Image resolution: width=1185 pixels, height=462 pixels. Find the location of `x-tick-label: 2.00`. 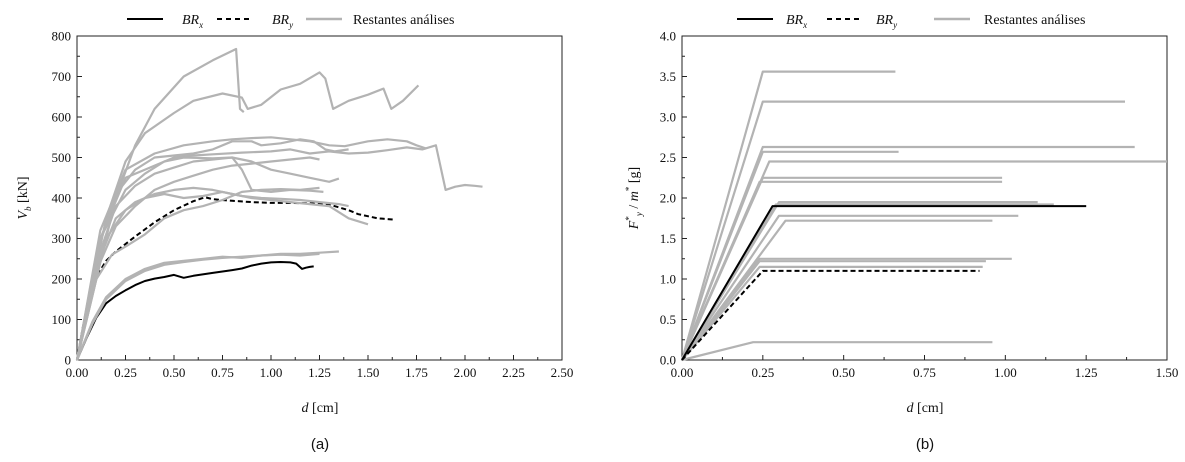

x-tick-label: 2.00 is located at coordinates (465, 372).